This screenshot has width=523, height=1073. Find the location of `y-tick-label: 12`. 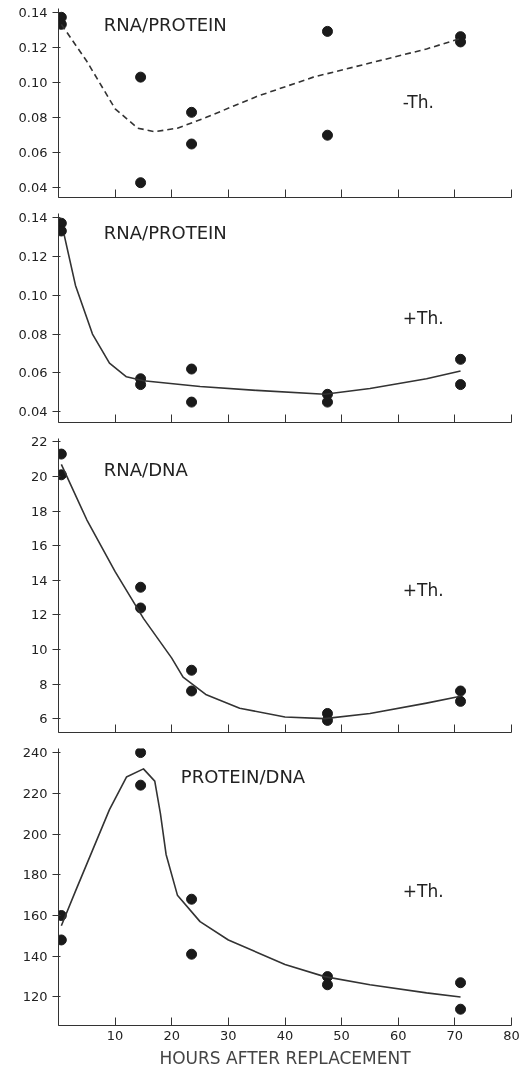

y-tick-label: 12 is located at coordinates (39, 615).